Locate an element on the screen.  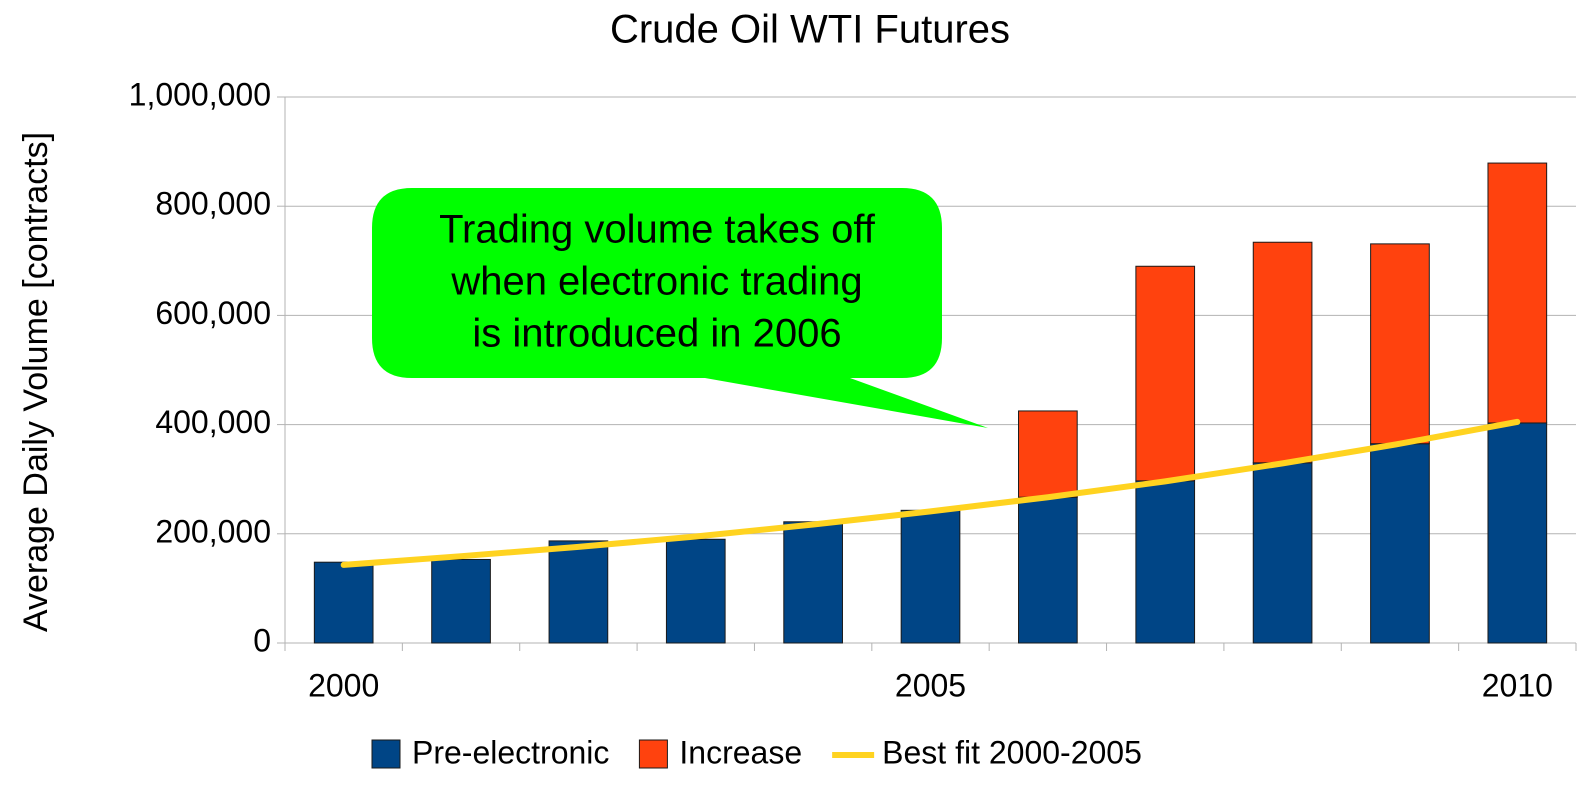
legend-label: Best fit 2000-2005 is located at coordinates (1012, 752).